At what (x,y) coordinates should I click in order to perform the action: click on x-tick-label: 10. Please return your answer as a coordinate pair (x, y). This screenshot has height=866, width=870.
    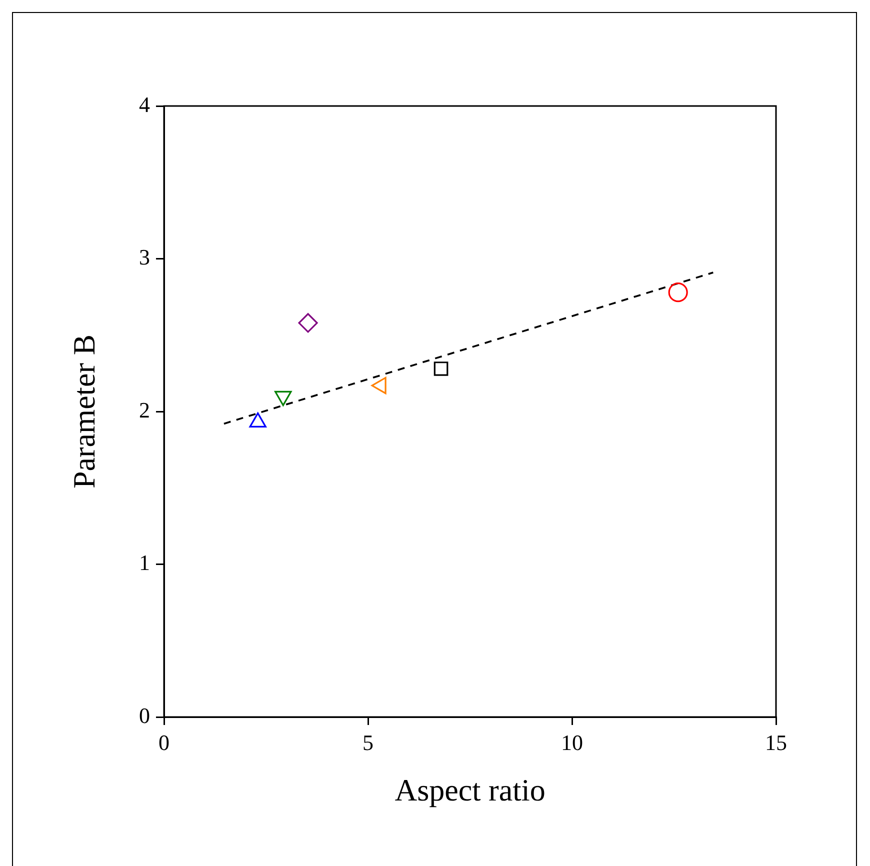
    Looking at the image, I should click on (572, 742).